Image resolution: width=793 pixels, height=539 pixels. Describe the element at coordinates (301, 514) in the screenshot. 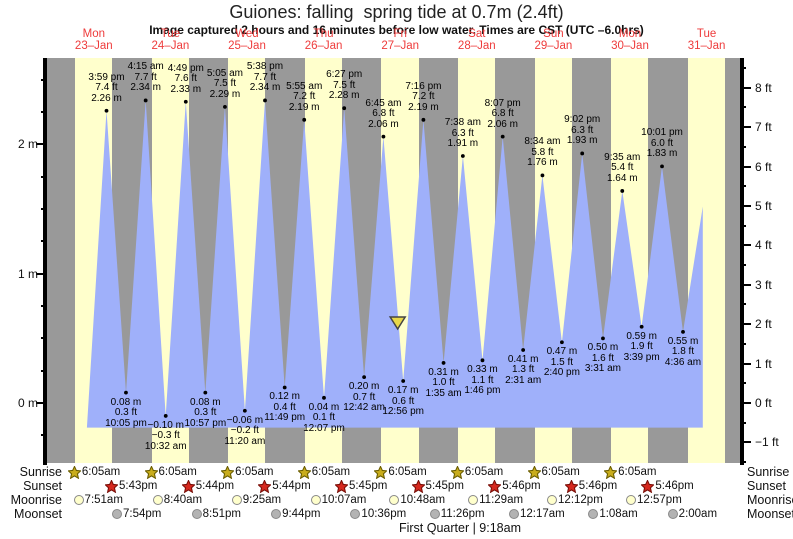

I see `astro-time-text: 9:44pm` at that location.